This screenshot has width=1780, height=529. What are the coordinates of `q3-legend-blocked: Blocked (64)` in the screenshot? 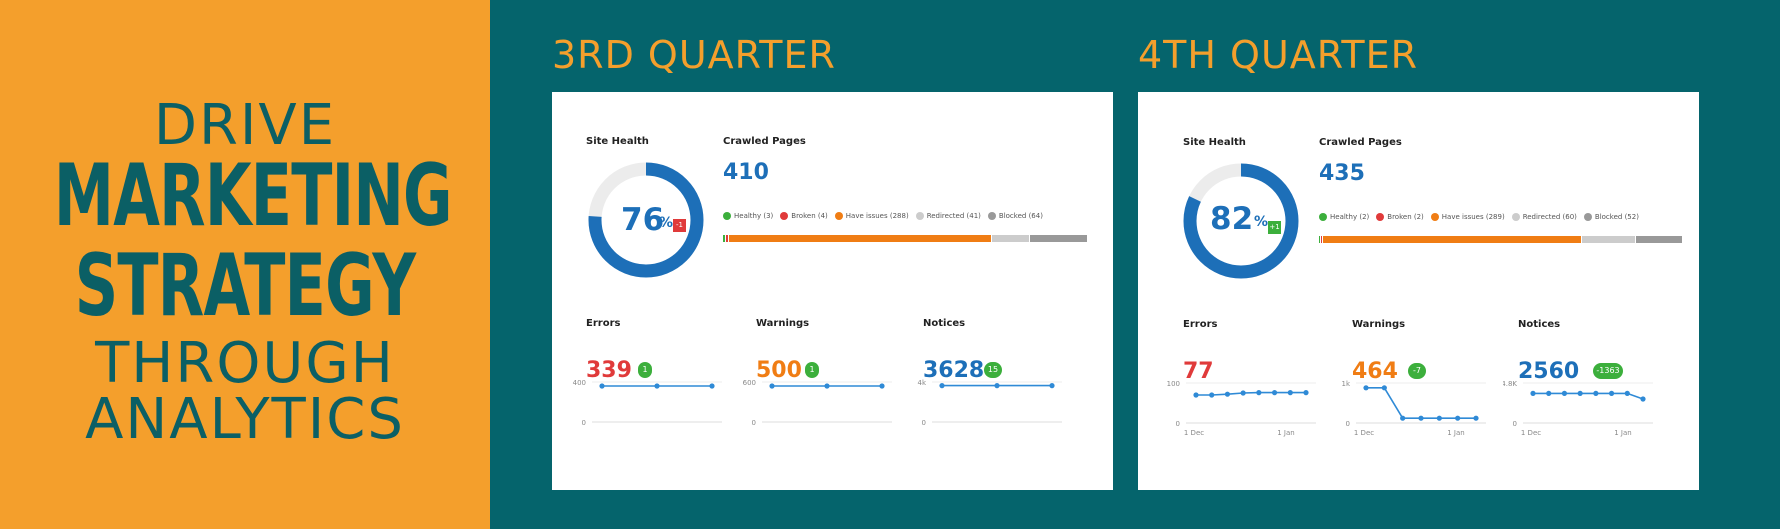 It's located at (1015, 216).